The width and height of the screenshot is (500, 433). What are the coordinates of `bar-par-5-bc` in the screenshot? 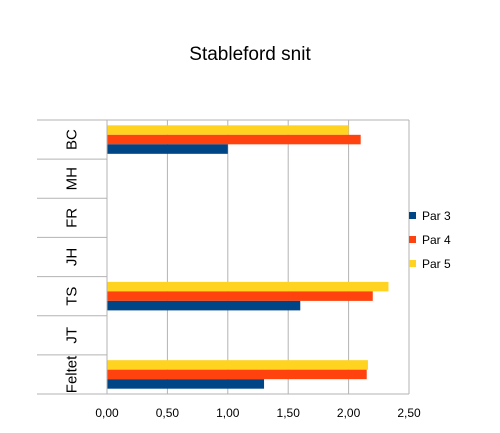 It's located at (228, 130).